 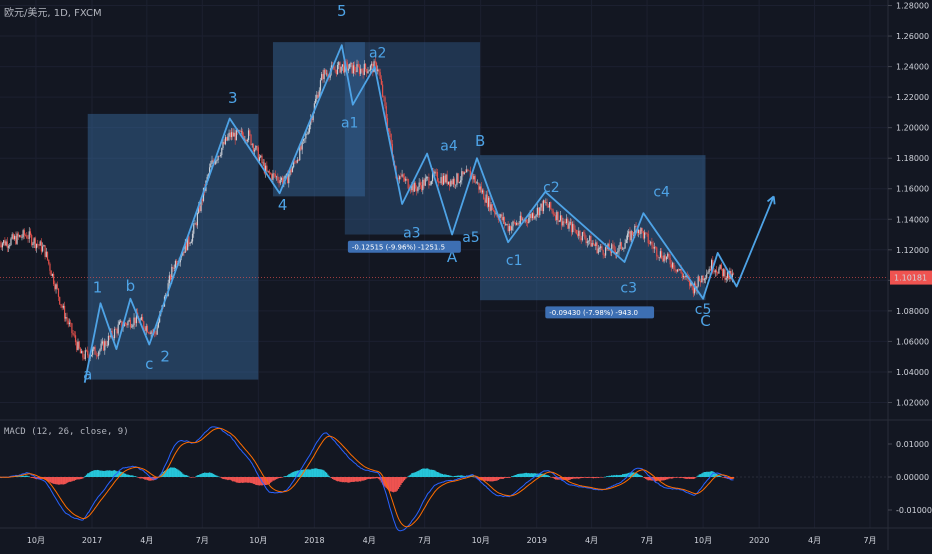 What do you see at coordinates (912, 219) in the screenshot?
I see `price-tick-label: 1.14000` at bounding box center [912, 219].